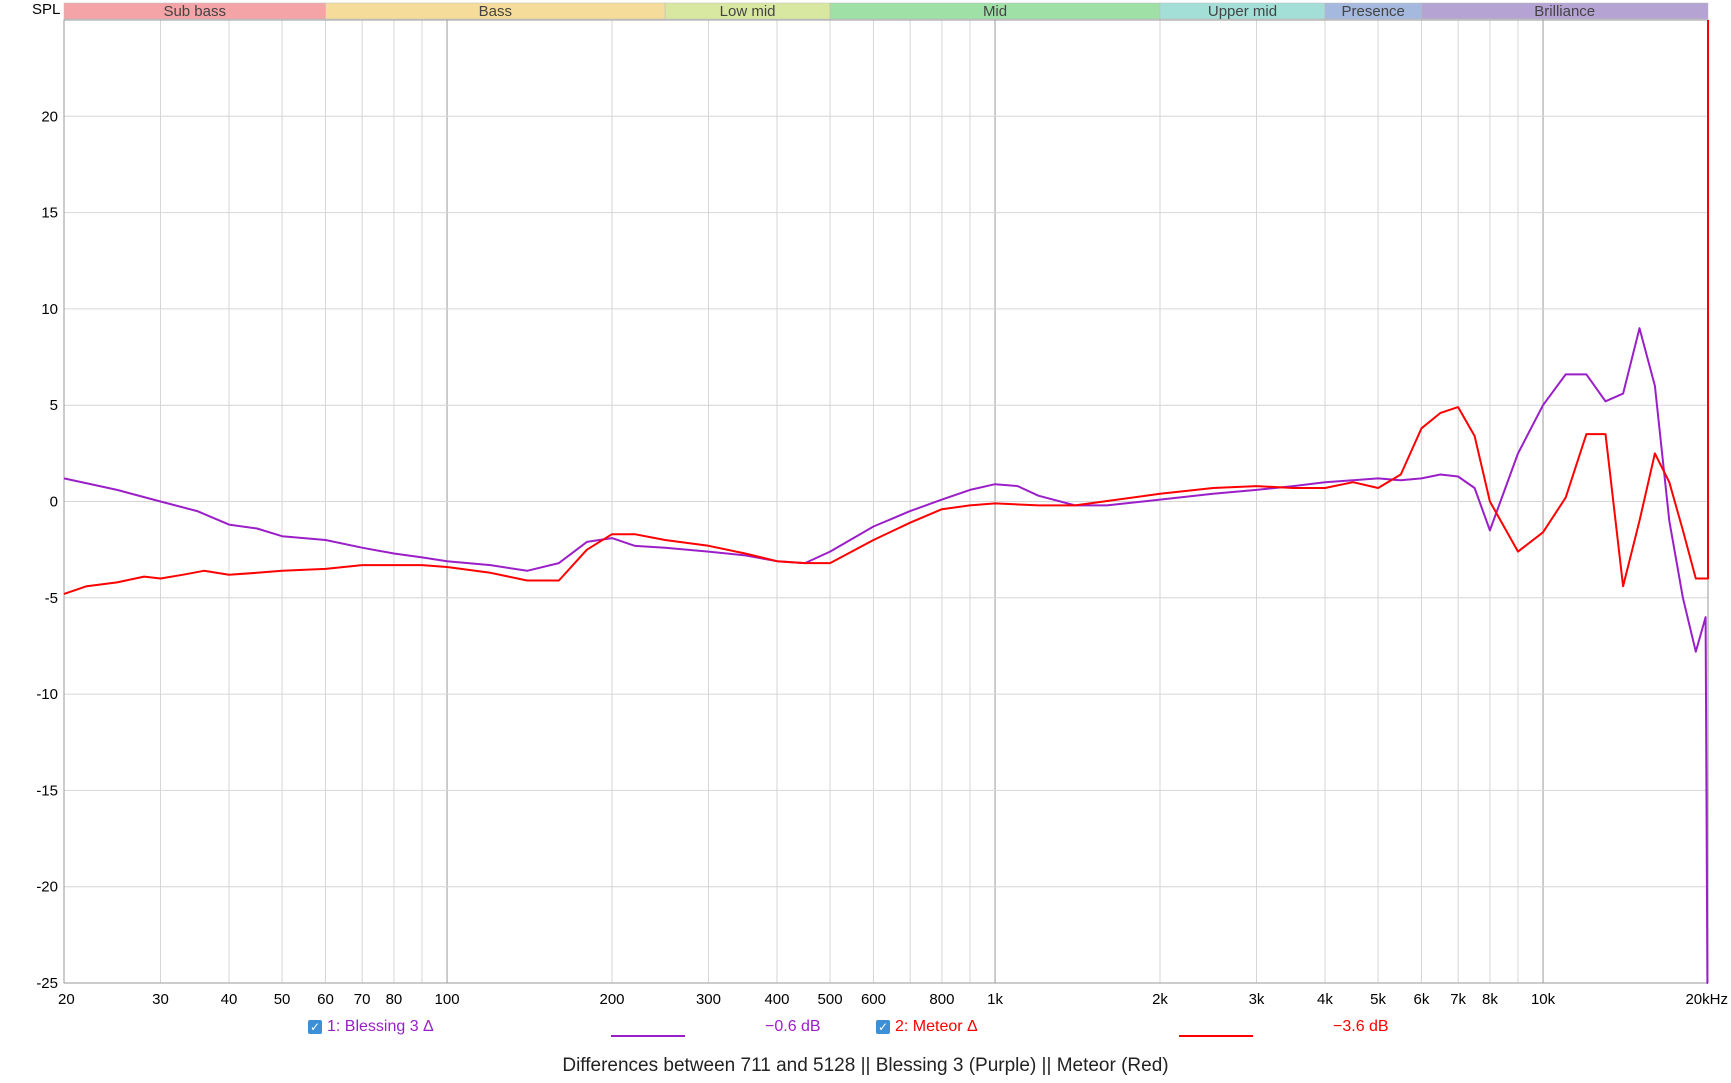 This screenshot has width=1731, height=1083. What do you see at coordinates (995, 11) in the screenshot?
I see `band-label: Mid` at bounding box center [995, 11].